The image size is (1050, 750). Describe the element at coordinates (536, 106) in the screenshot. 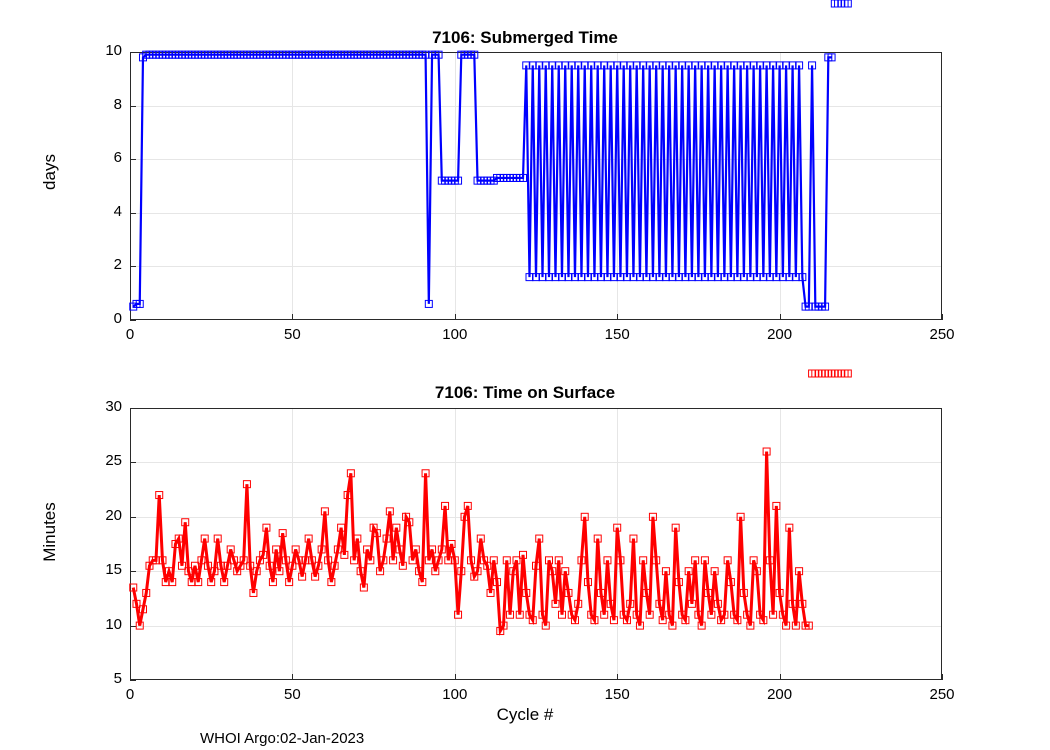

I see `gridline-horizontal` at that location.